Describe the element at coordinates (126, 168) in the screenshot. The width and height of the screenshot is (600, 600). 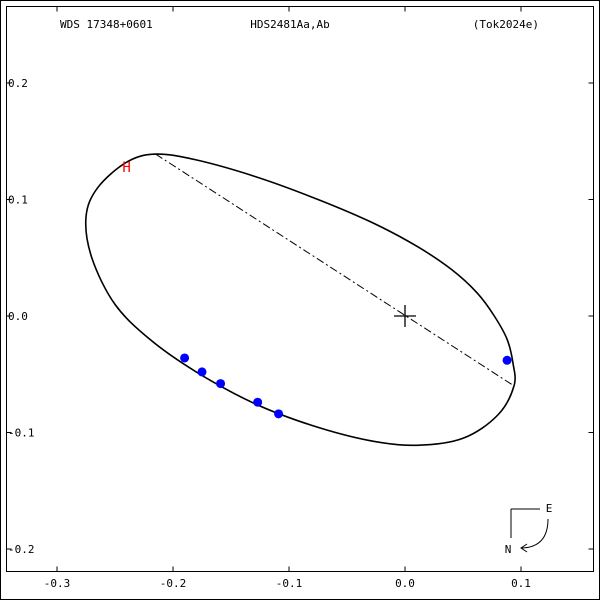
I see `hipparcos-marker: H` at that location.